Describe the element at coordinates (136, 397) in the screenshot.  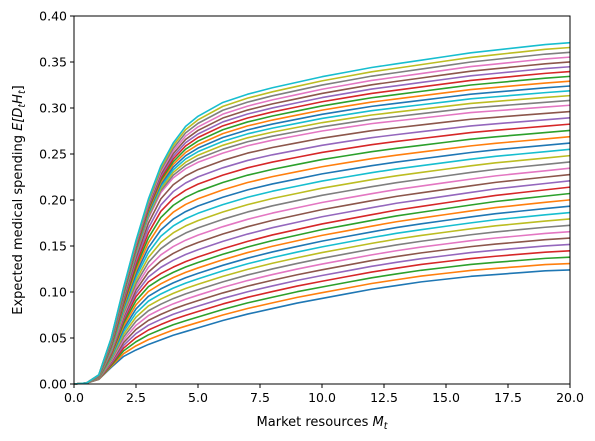
I see `x-tick-label: 2.5` at that location.